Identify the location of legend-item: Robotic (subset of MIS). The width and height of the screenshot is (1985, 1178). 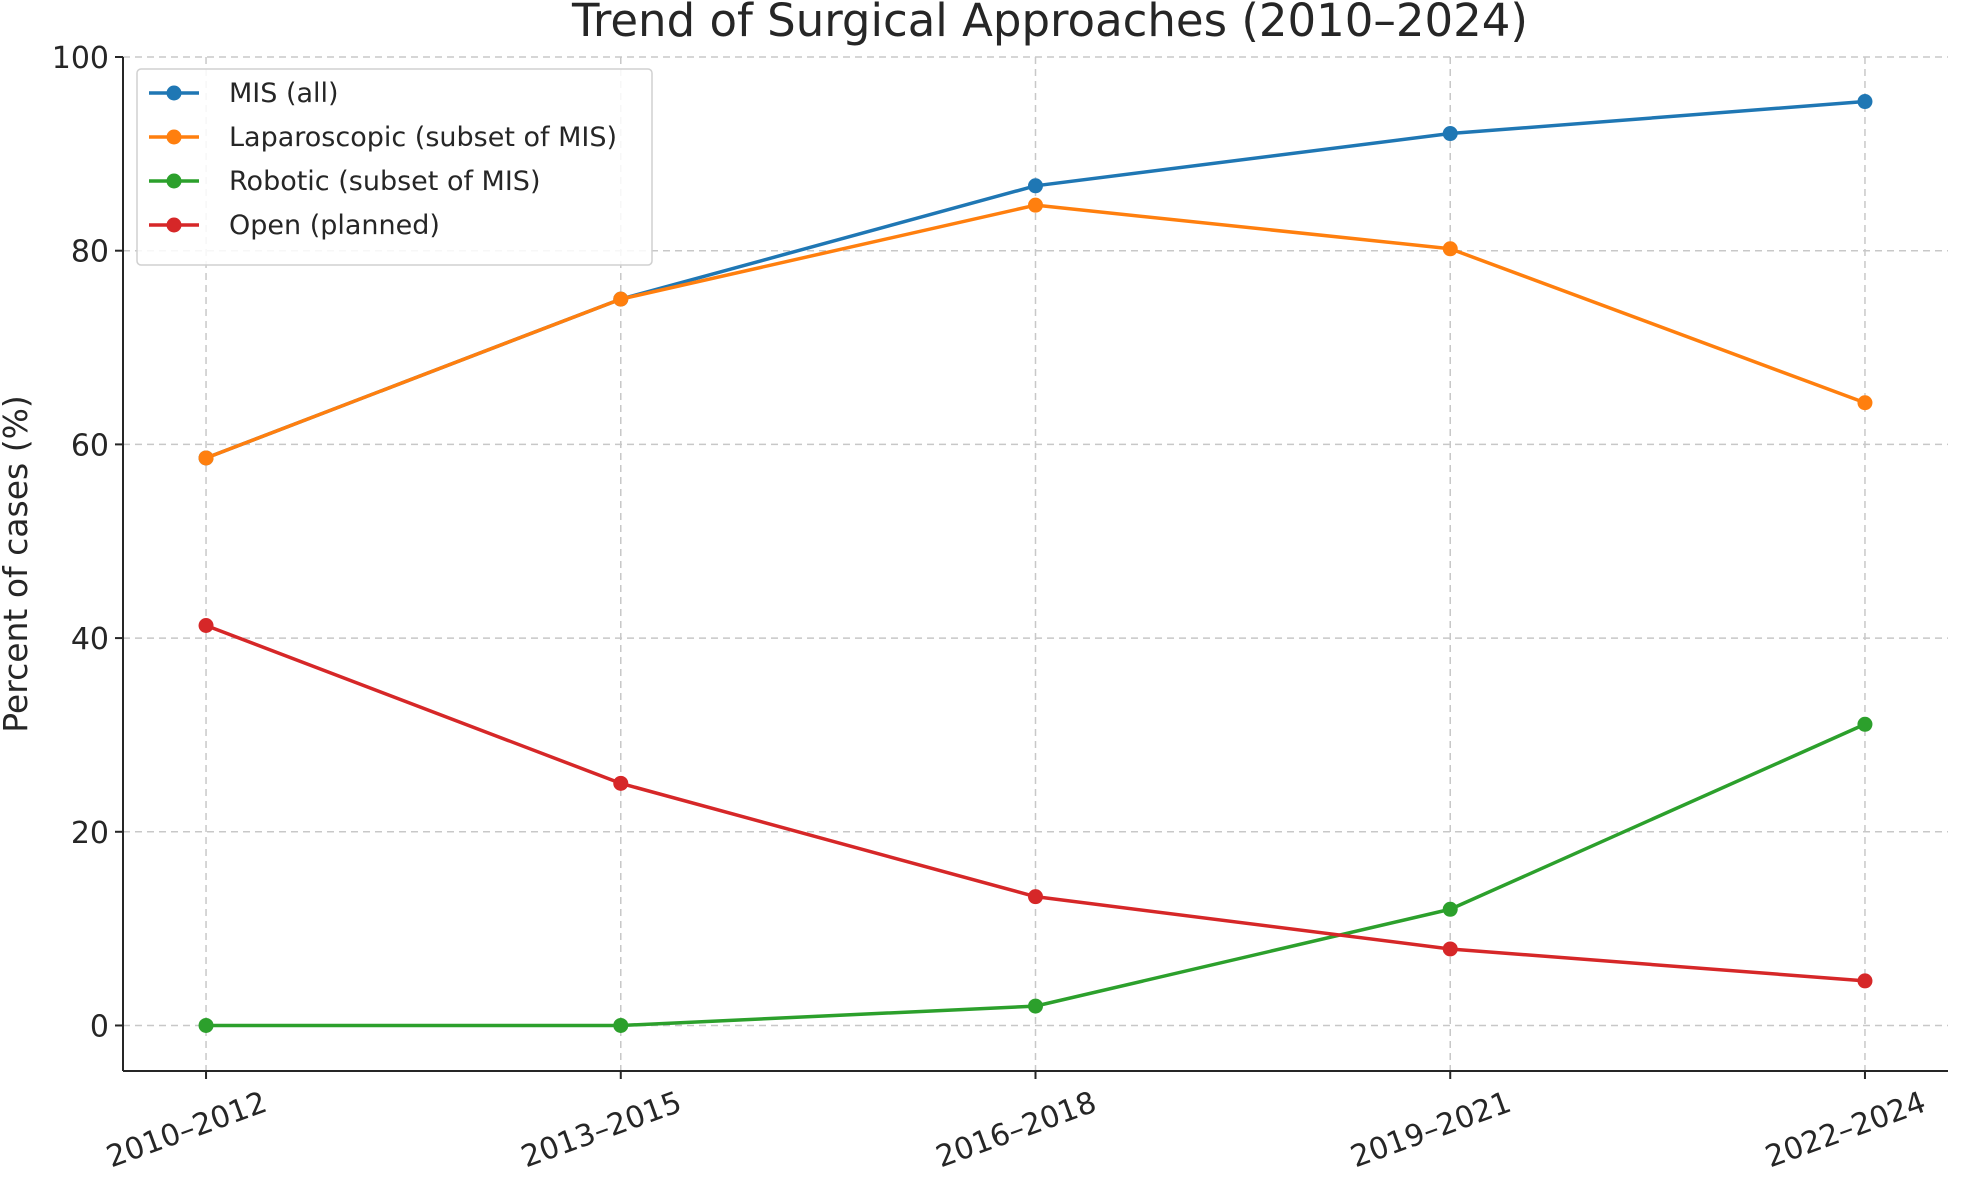
(344, 181).